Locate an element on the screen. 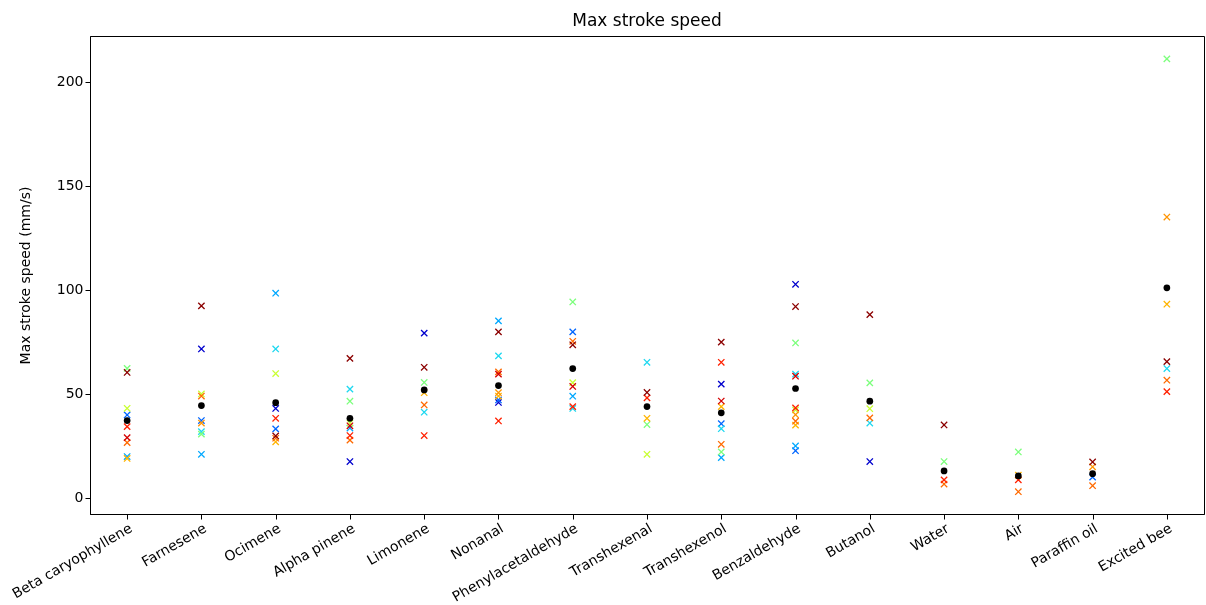 The width and height of the screenshot is (1206, 605). chart-title: Max stroke speed is located at coordinates (647, 20).